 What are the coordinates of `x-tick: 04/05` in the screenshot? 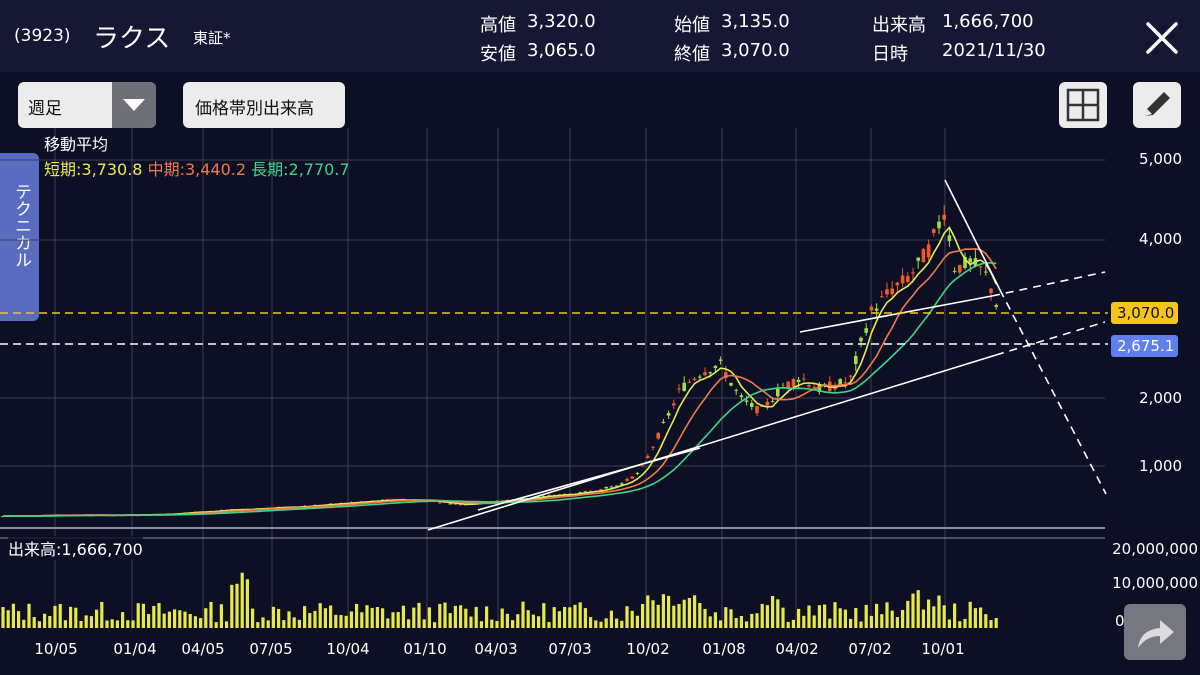 It's located at (203, 649).